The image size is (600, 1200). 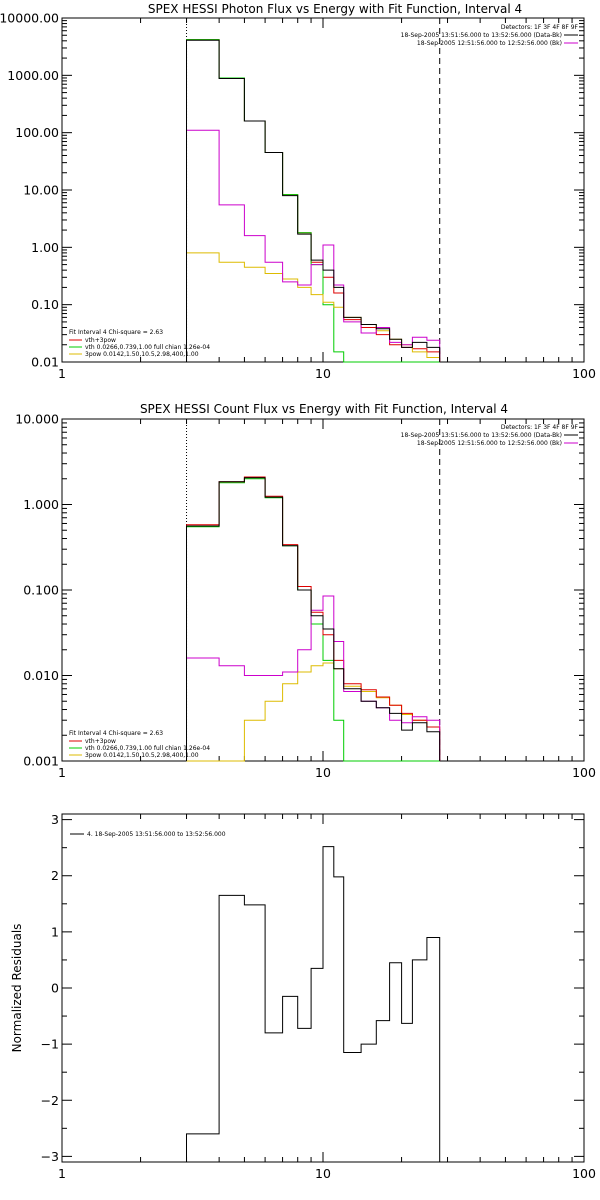 I want to click on y-tick-label: 0.100, so click(x=41, y=590).